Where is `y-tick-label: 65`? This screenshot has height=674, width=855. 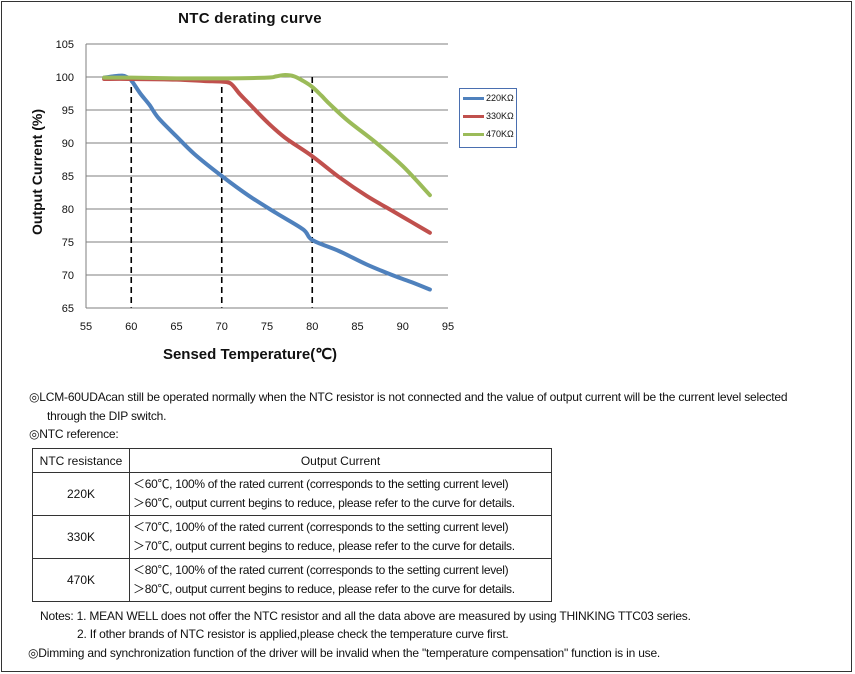 y-tick-label: 65 is located at coordinates (68, 309).